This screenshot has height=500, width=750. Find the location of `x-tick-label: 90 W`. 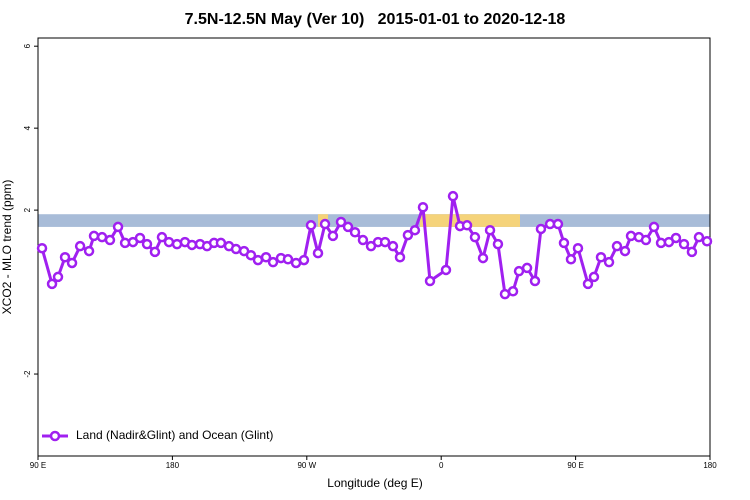

x-tick-label: 90 W is located at coordinates (306, 465).